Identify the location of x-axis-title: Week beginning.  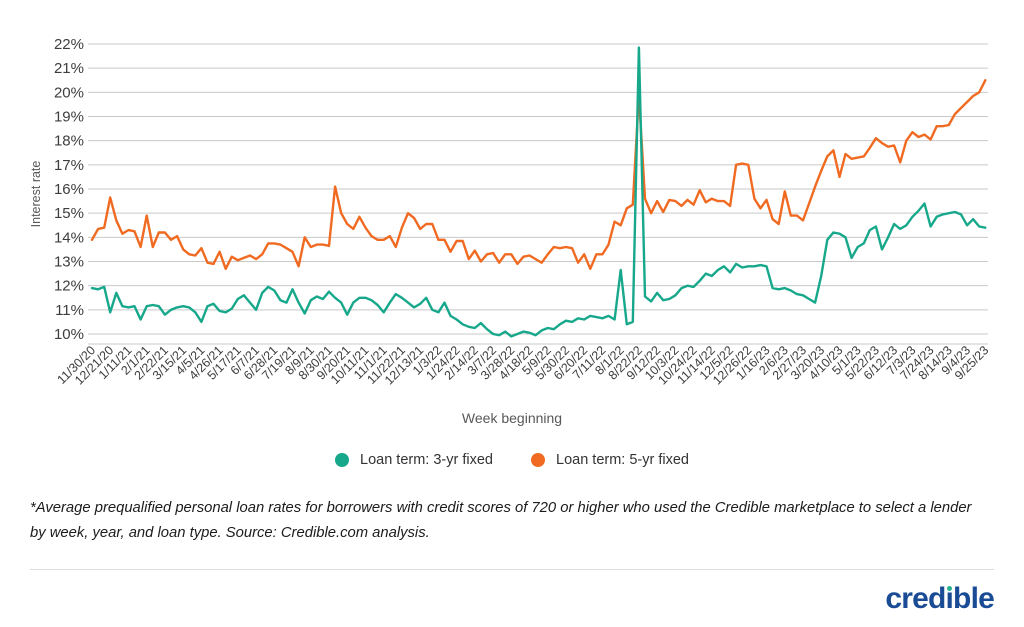
(512, 418).